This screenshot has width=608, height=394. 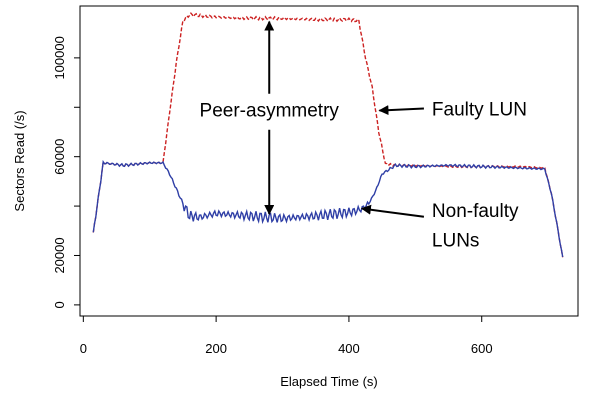 What do you see at coordinates (475, 211) in the screenshot?
I see `annotation-non-faulty: Non-faulty` at bounding box center [475, 211].